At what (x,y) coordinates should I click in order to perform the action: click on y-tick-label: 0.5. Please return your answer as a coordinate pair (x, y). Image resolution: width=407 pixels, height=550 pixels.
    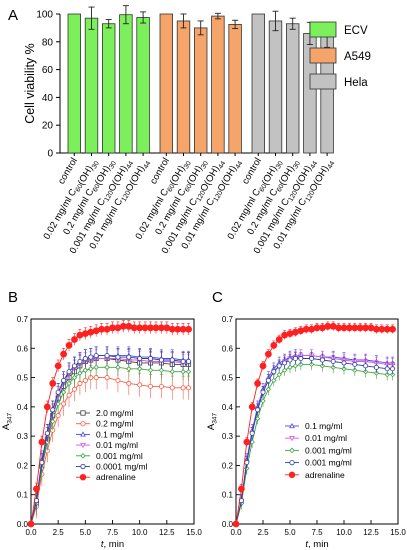
    Looking at the image, I should click on (23, 378).